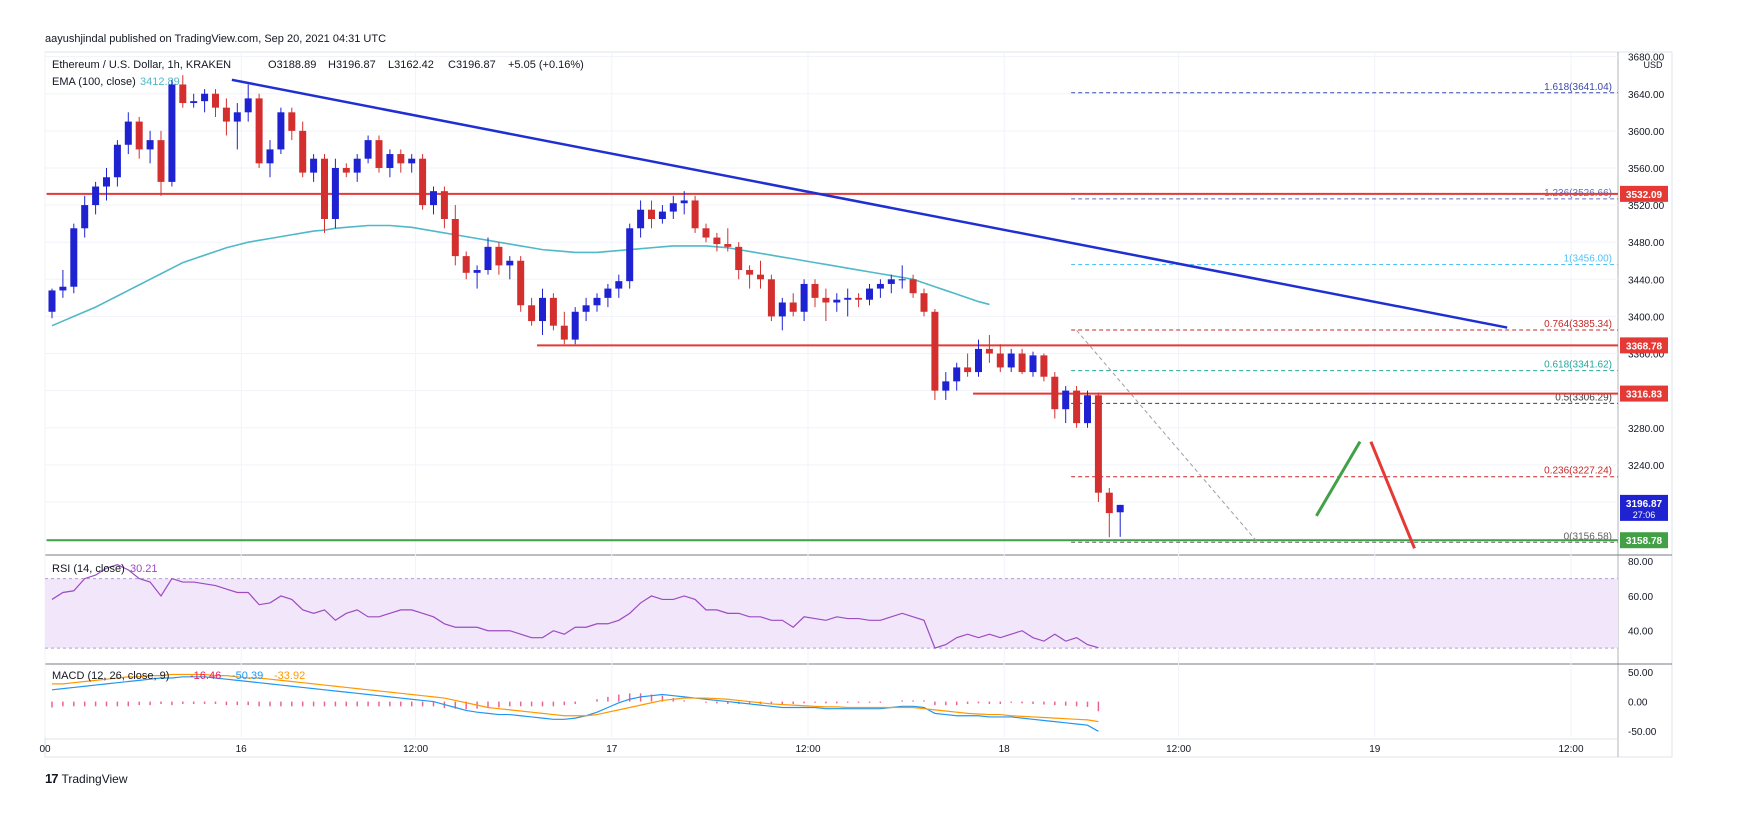 The width and height of the screenshot is (1746, 830). Describe the element at coordinates (1578, 324) in the screenshot. I see `fib-level-label: 0.764(3385.34)` at that location.